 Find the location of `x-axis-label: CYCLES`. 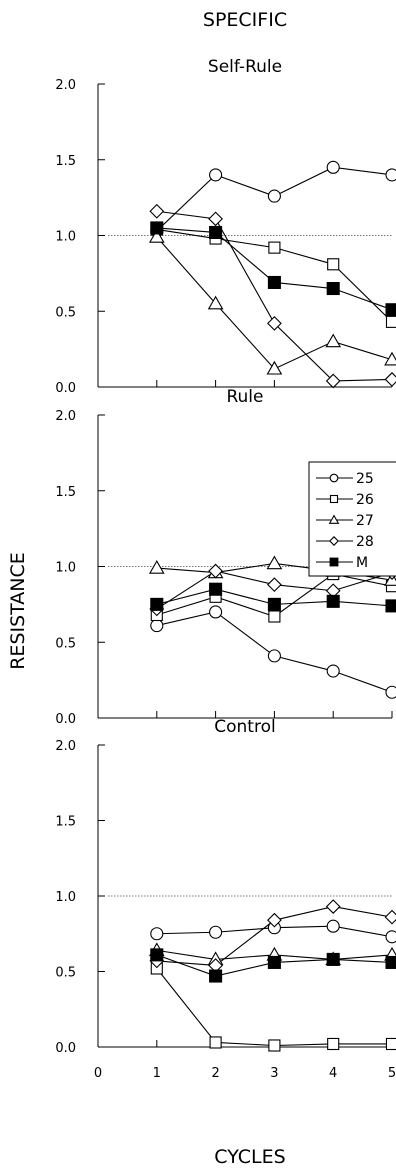

x-axis-label: CYCLES is located at coordinates (249, 1157).